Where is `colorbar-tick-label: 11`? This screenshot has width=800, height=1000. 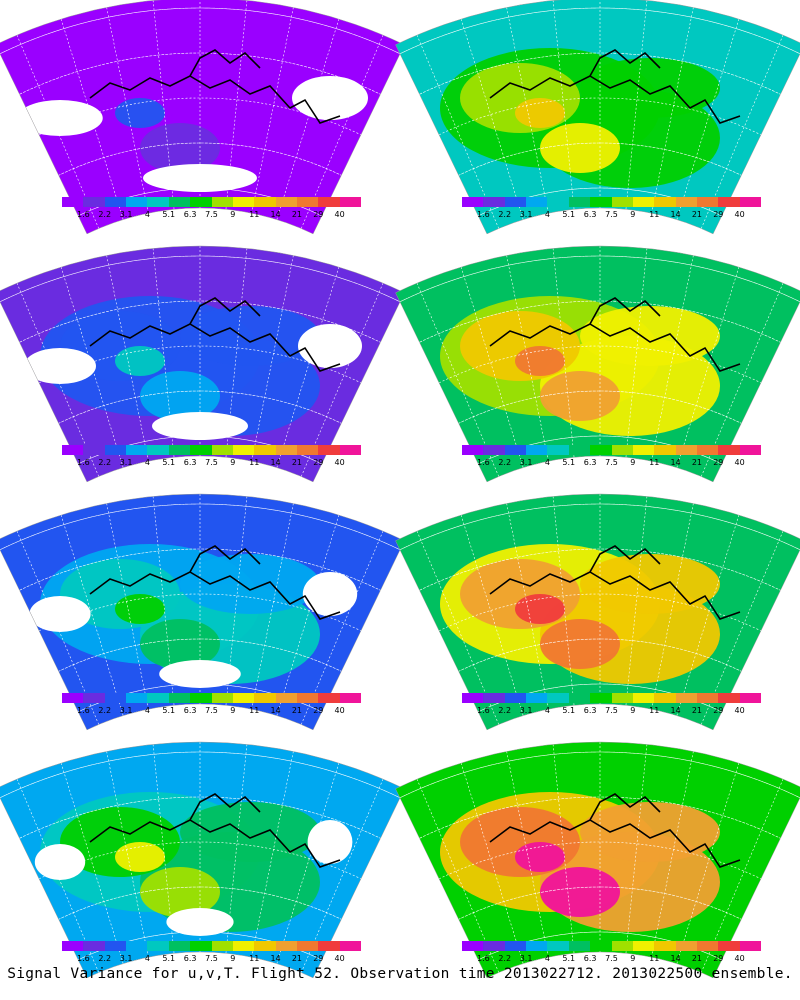 colorbar-tick-label: 11 is located at coordinates (254, 462).